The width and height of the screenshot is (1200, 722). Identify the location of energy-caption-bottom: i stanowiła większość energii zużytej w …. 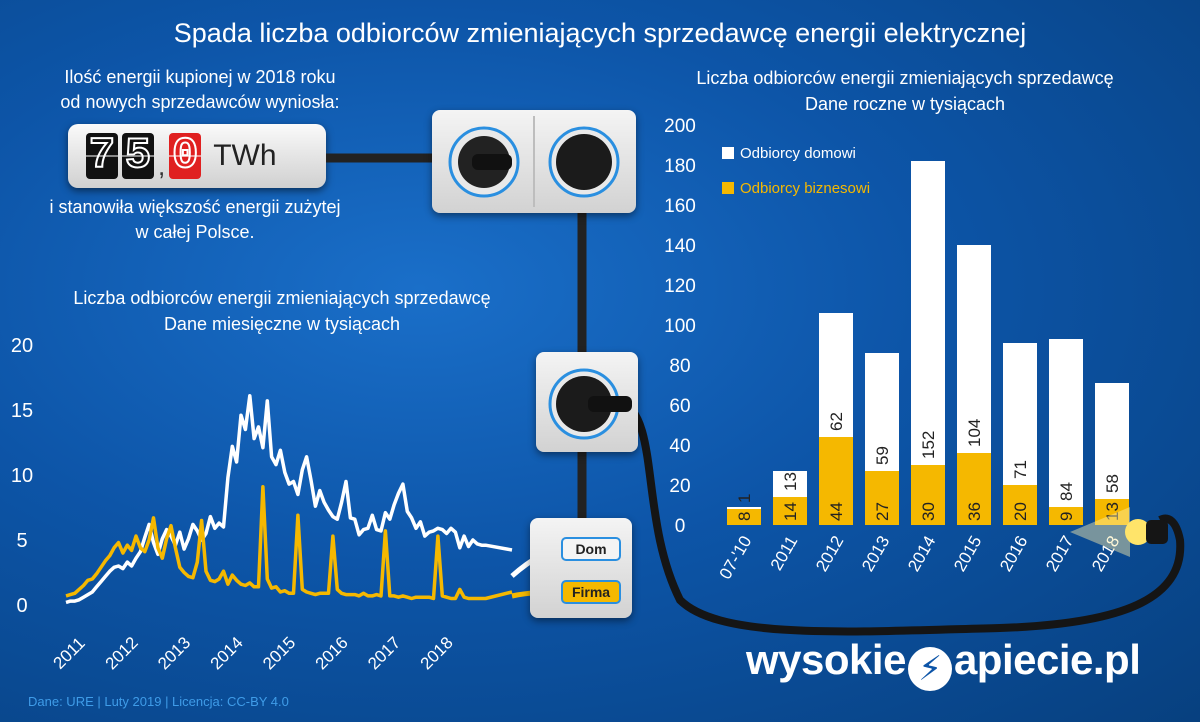
(195, 220).